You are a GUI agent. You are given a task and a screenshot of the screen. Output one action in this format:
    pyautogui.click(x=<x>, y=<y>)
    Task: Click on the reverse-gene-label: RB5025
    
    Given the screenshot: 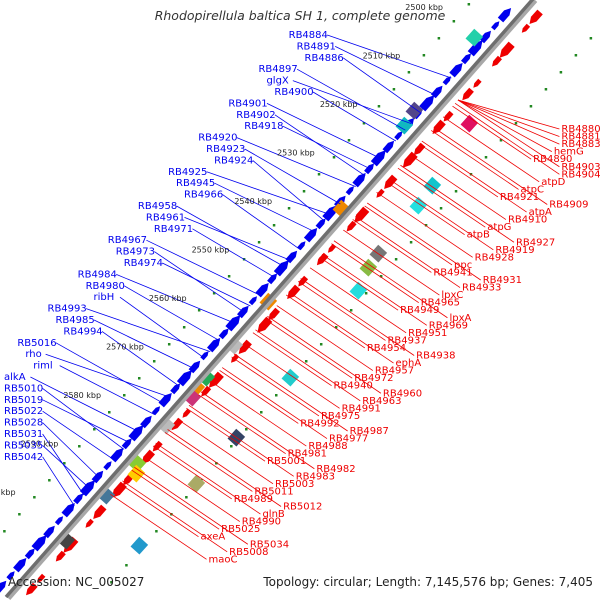 What is the action you would take?
    pyautogui.click(x=240, y=529)
    